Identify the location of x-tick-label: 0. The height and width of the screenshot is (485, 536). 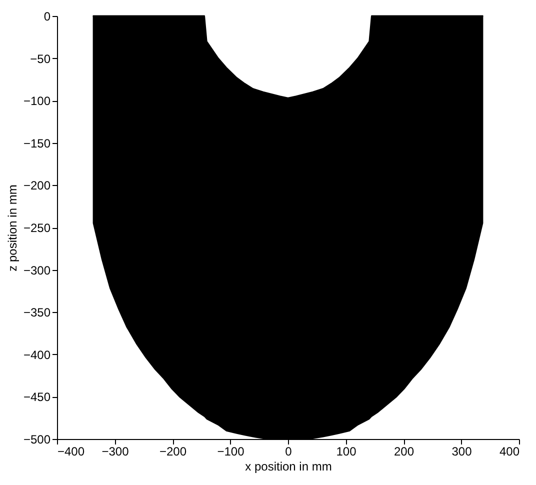
(288, 451).